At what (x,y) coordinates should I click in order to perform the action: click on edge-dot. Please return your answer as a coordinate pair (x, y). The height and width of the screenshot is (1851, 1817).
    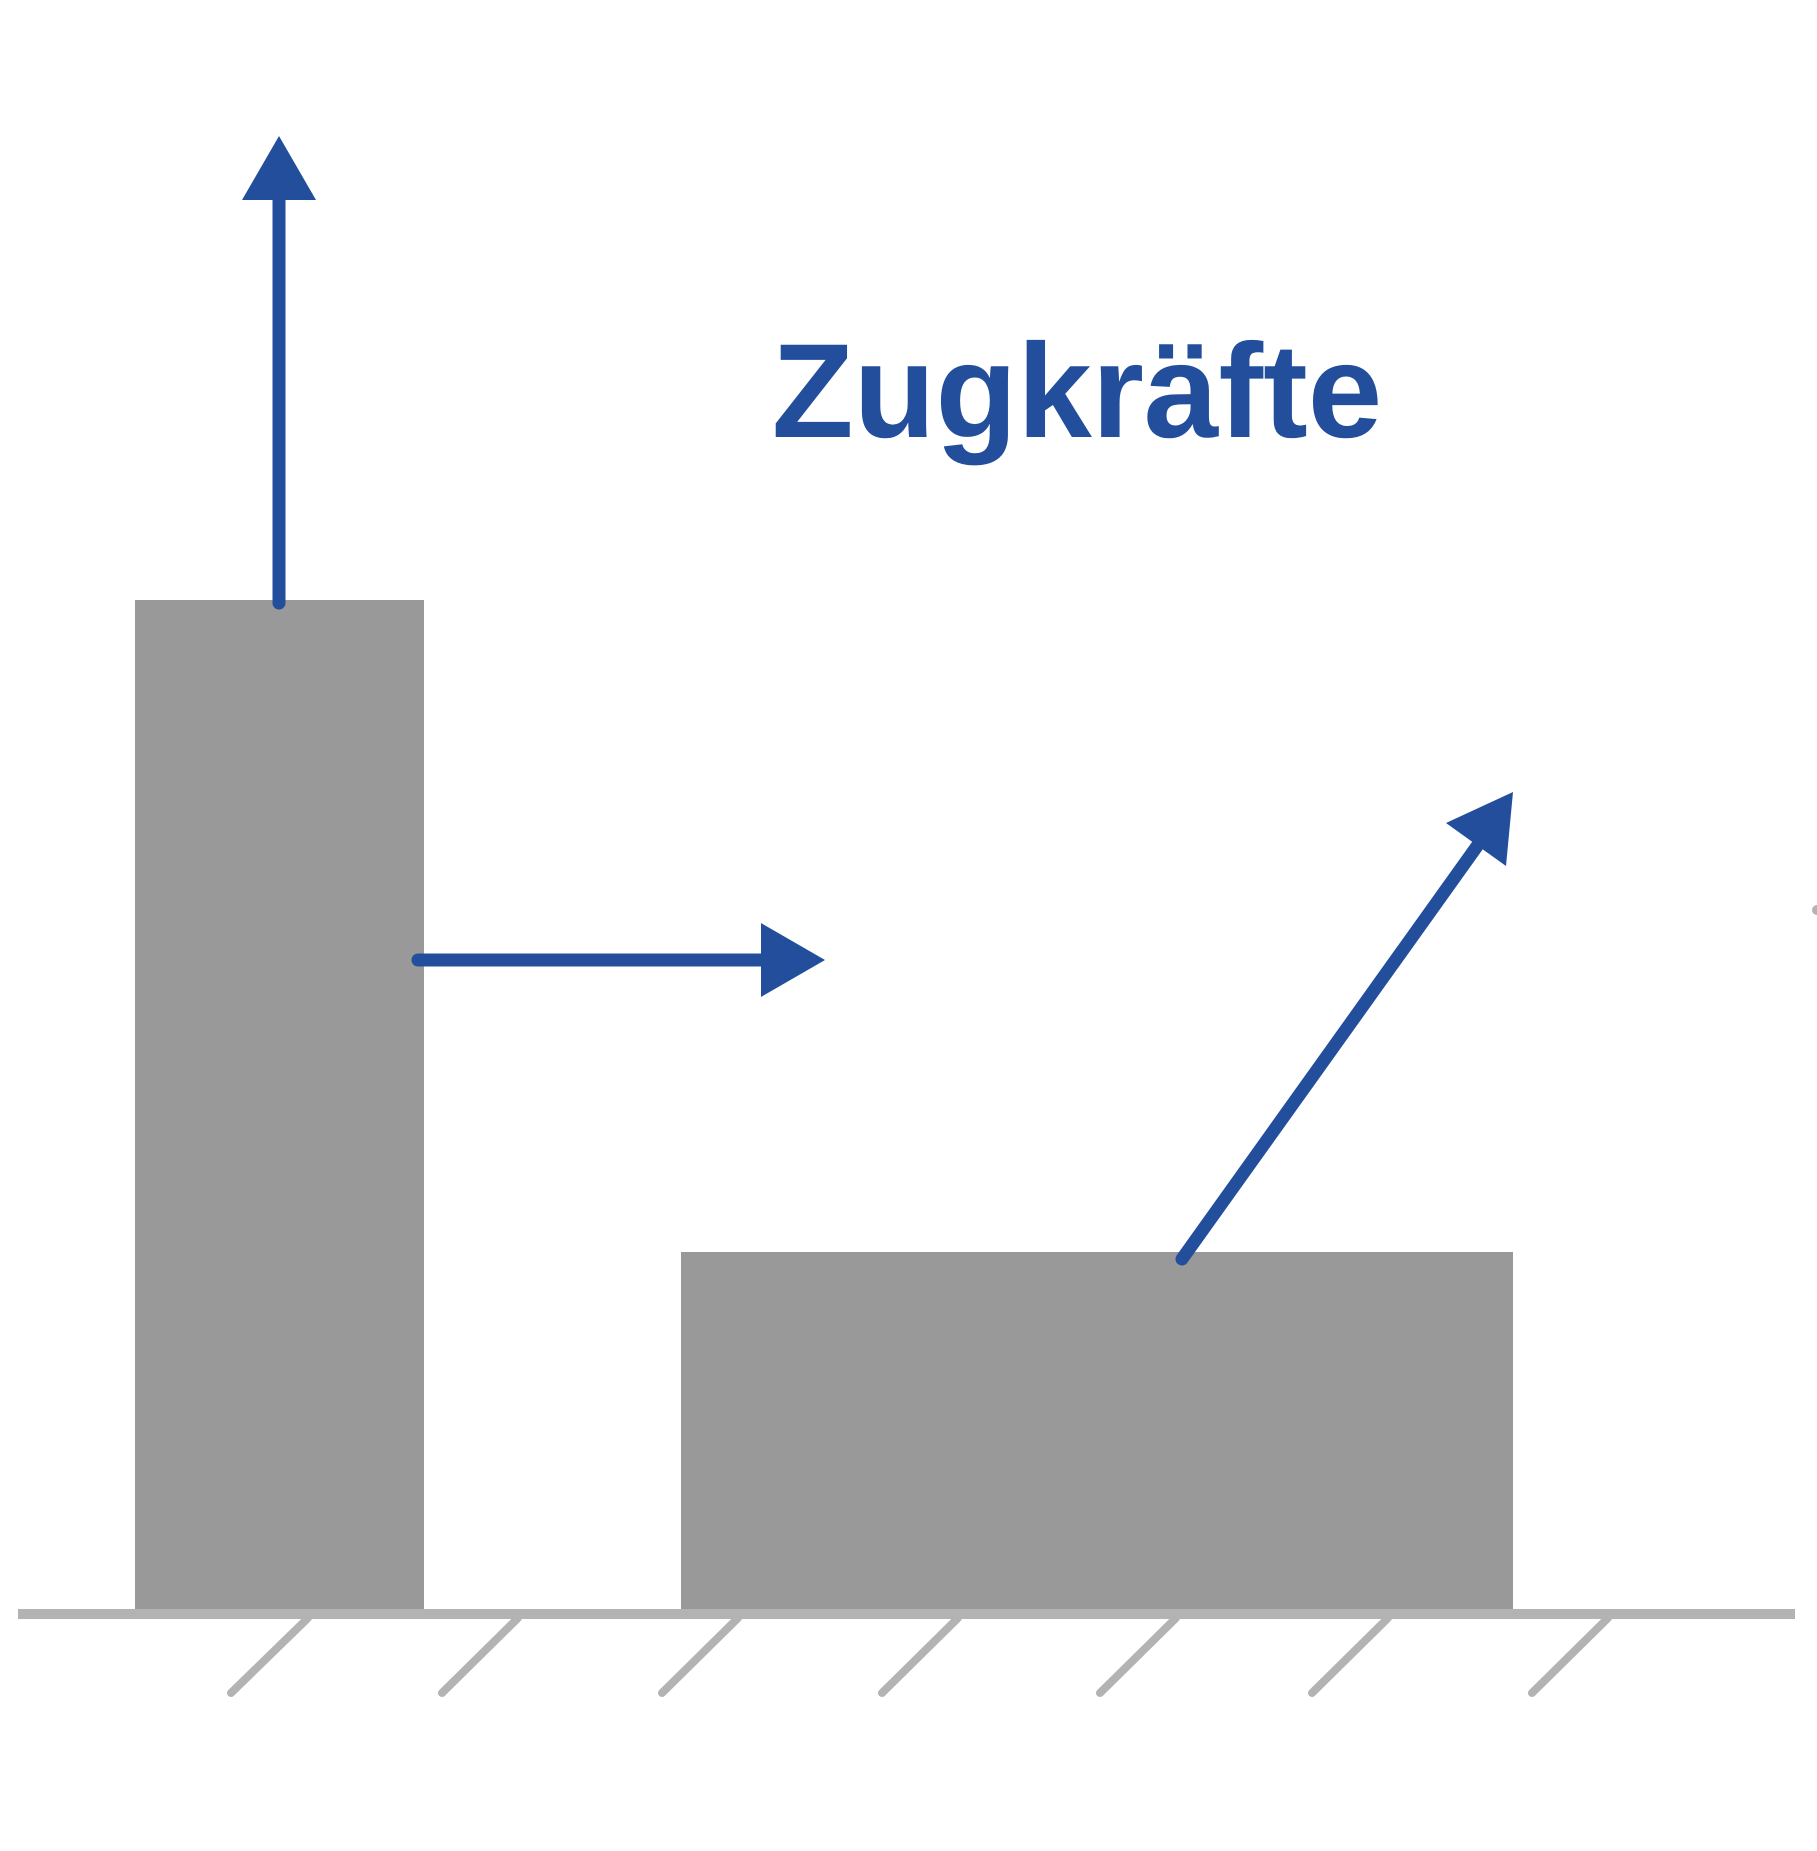
    Looking at the image, I should click on (1814, 910).